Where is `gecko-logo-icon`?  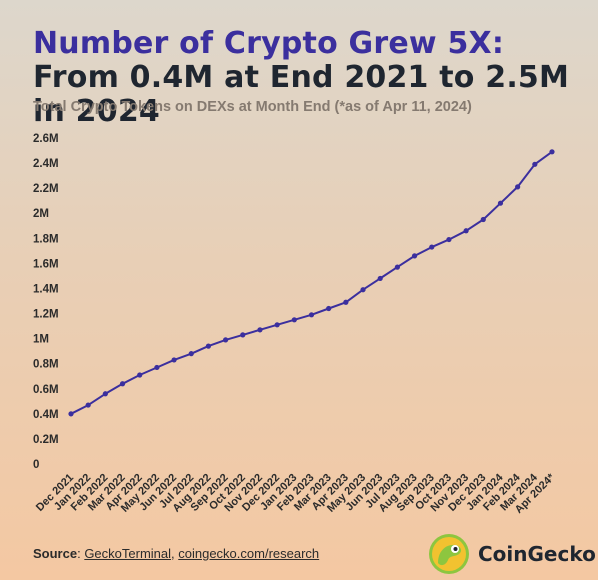 gecko-logo-icon is located at coordinates (449, 554).